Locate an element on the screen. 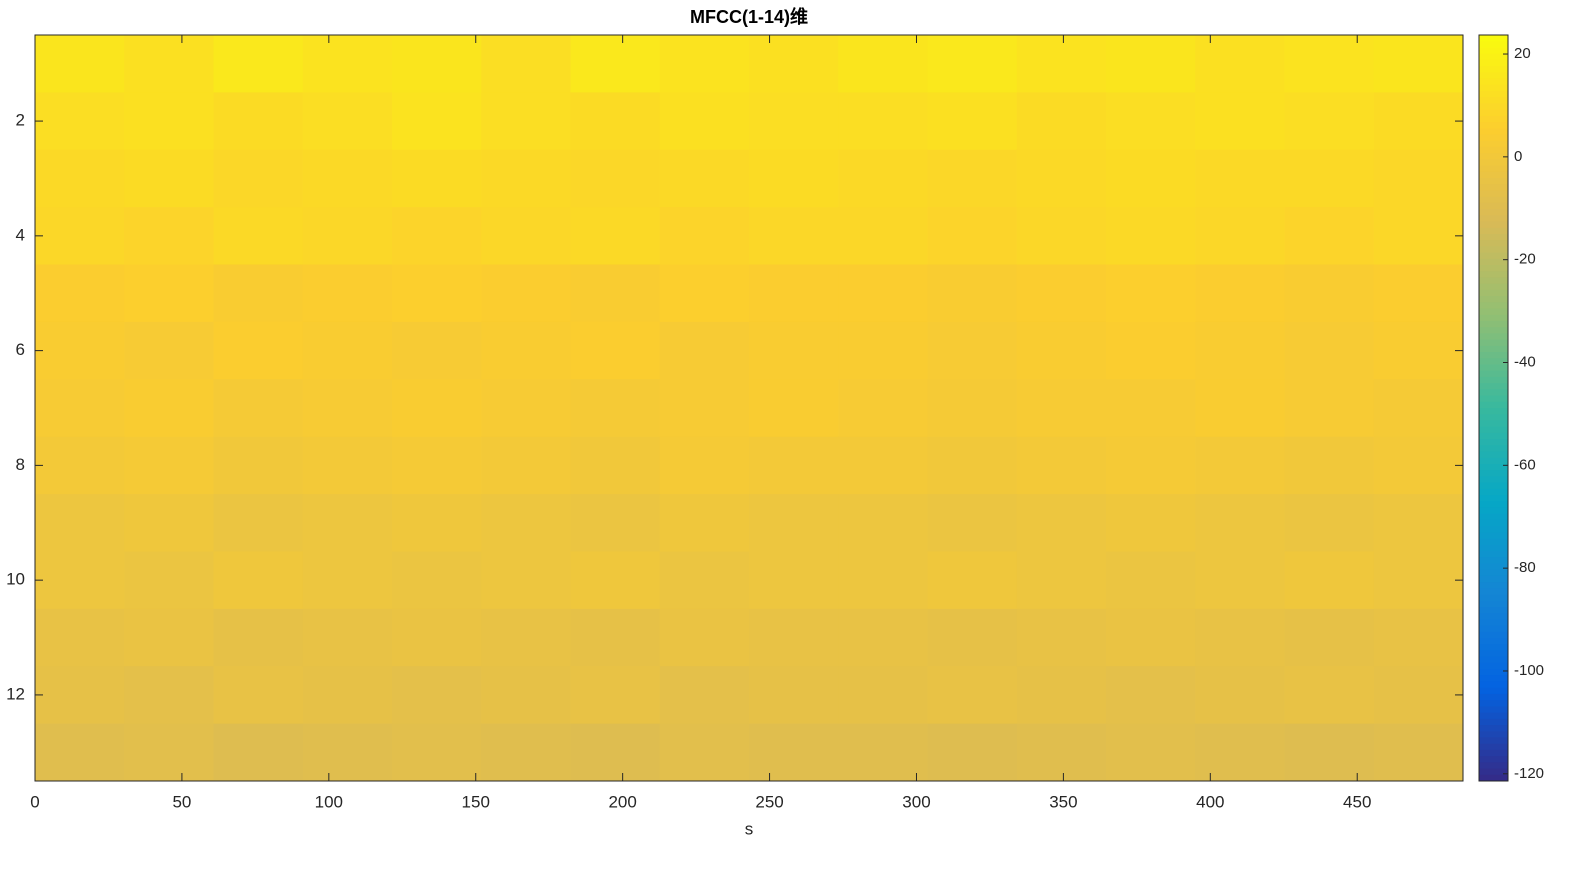  x-tick-label: 300 is located at coordinates (916, 801).